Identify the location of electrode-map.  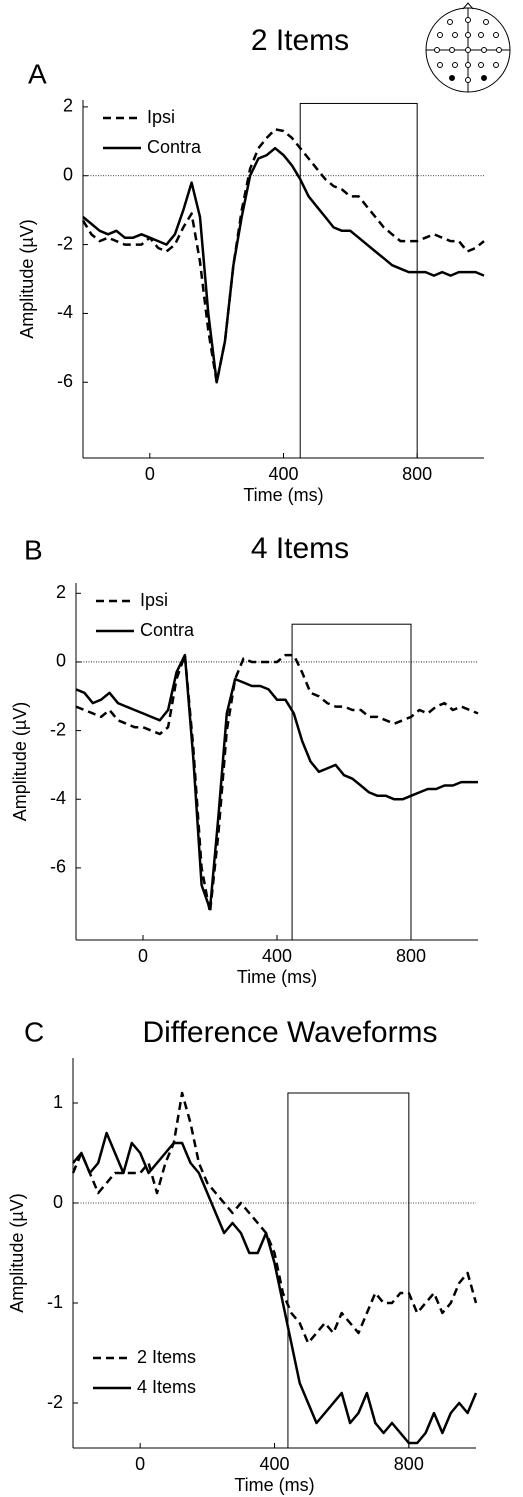
(468, 47).